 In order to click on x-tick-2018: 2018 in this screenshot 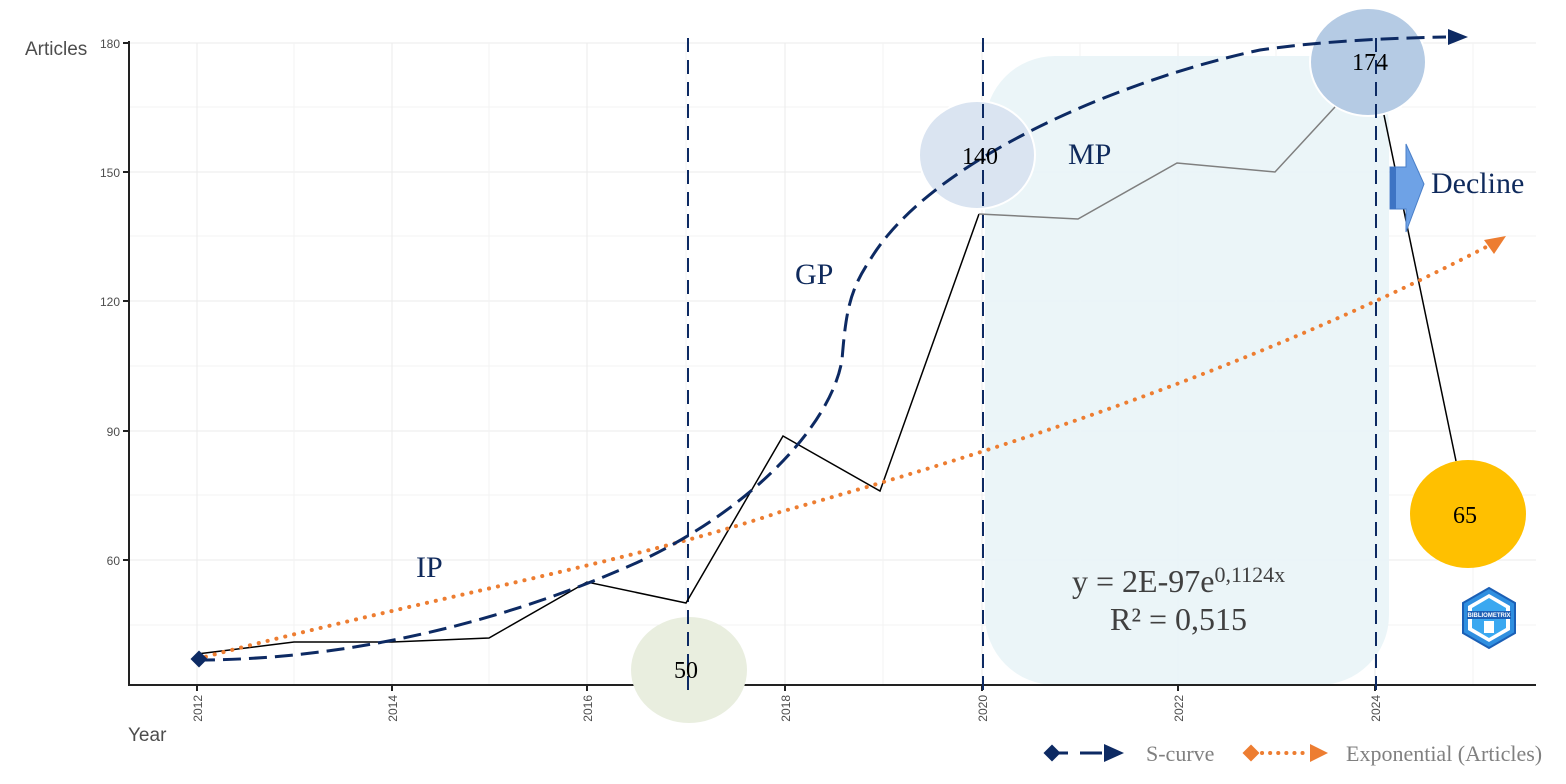, I will do `click(786, 708)`.